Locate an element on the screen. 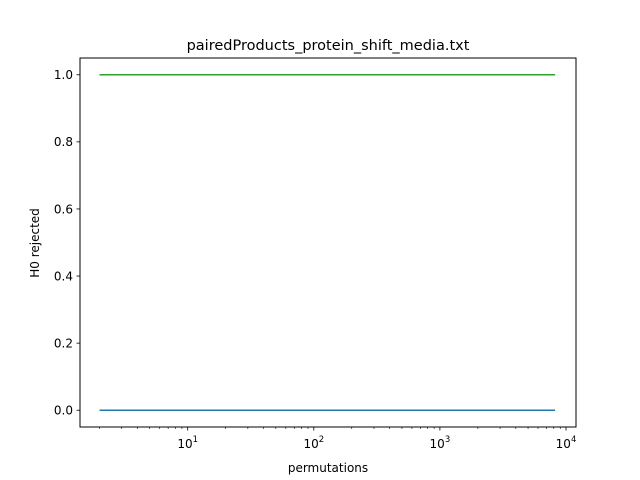 The height and width of the screenshot is (480, 640). y-axis-ticks: 0.0 0.2 0.4 0.6 0.8 1.0 is located at coordinates (67, 243).